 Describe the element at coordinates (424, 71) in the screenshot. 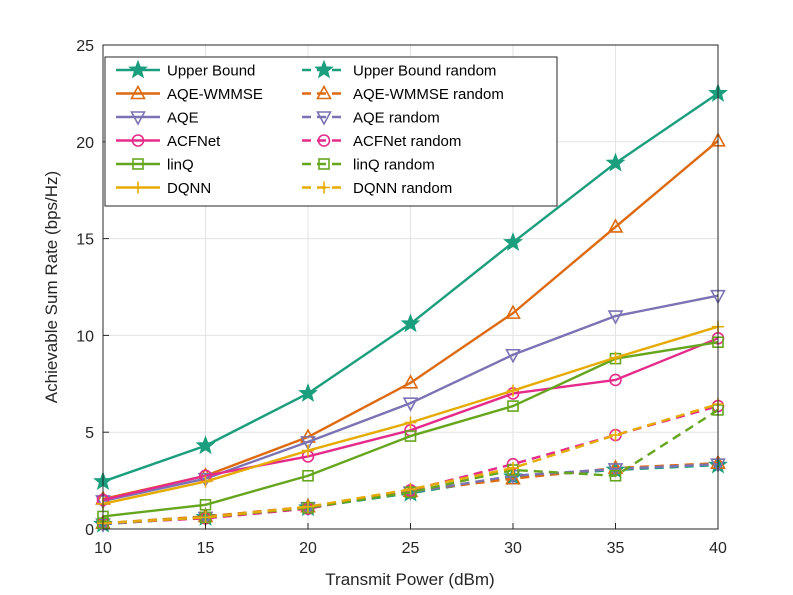

I see `legend-label-upper-bound-random: Upper Bound random` at that location.